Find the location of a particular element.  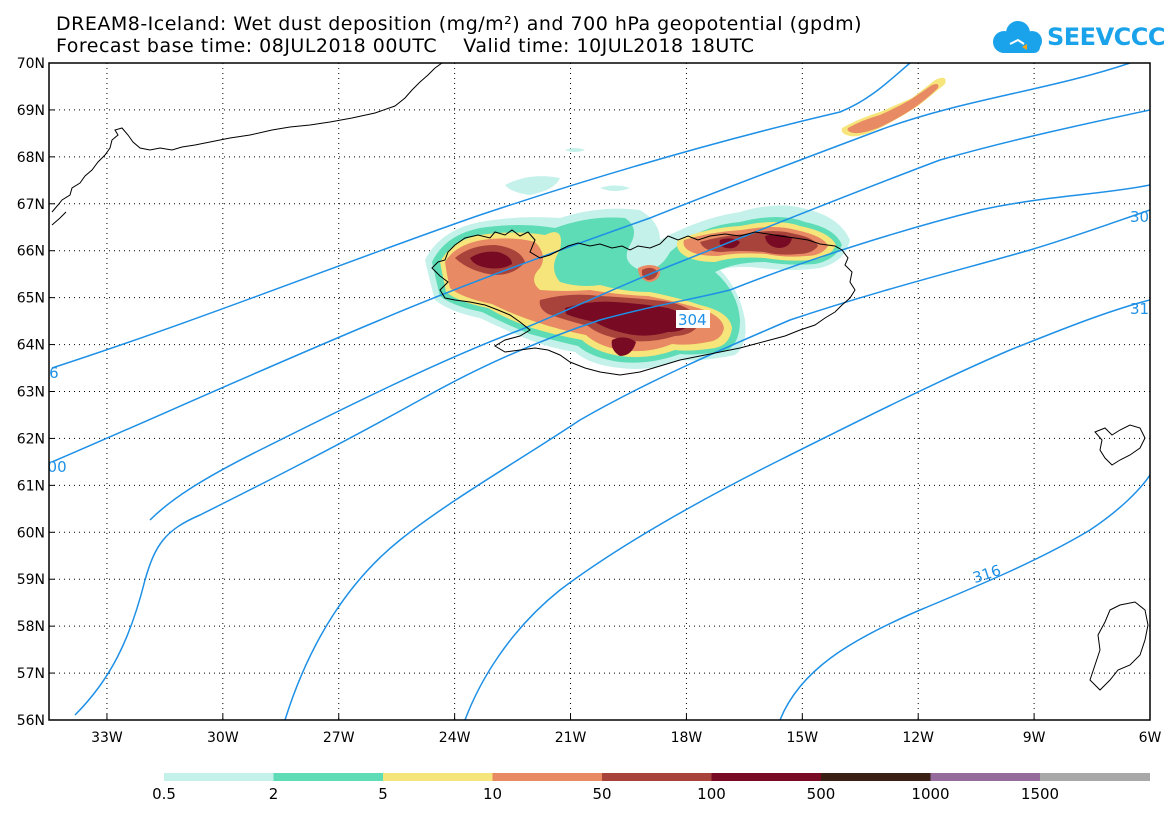

lat-tick-label: 66N is located at coordinates (31, 252).